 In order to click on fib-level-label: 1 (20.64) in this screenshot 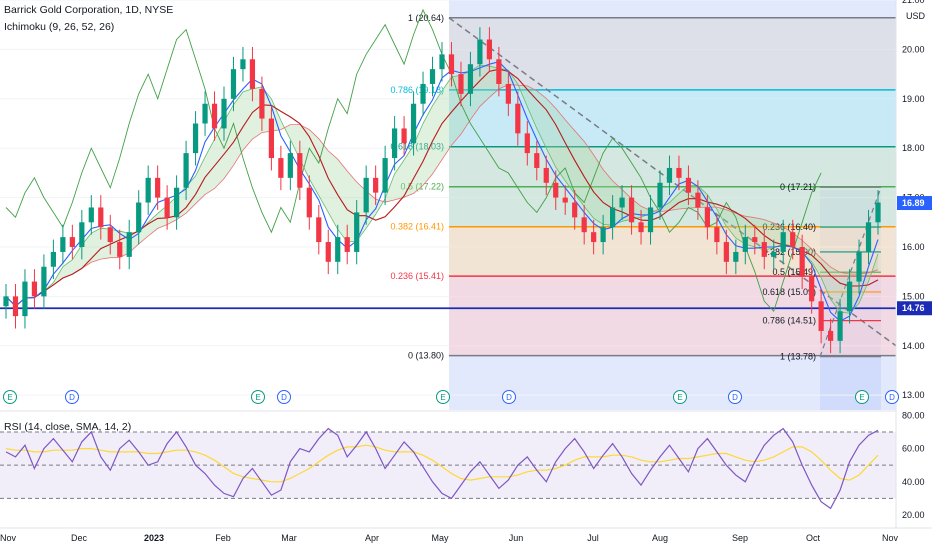, I will do `click(426, 18)`.